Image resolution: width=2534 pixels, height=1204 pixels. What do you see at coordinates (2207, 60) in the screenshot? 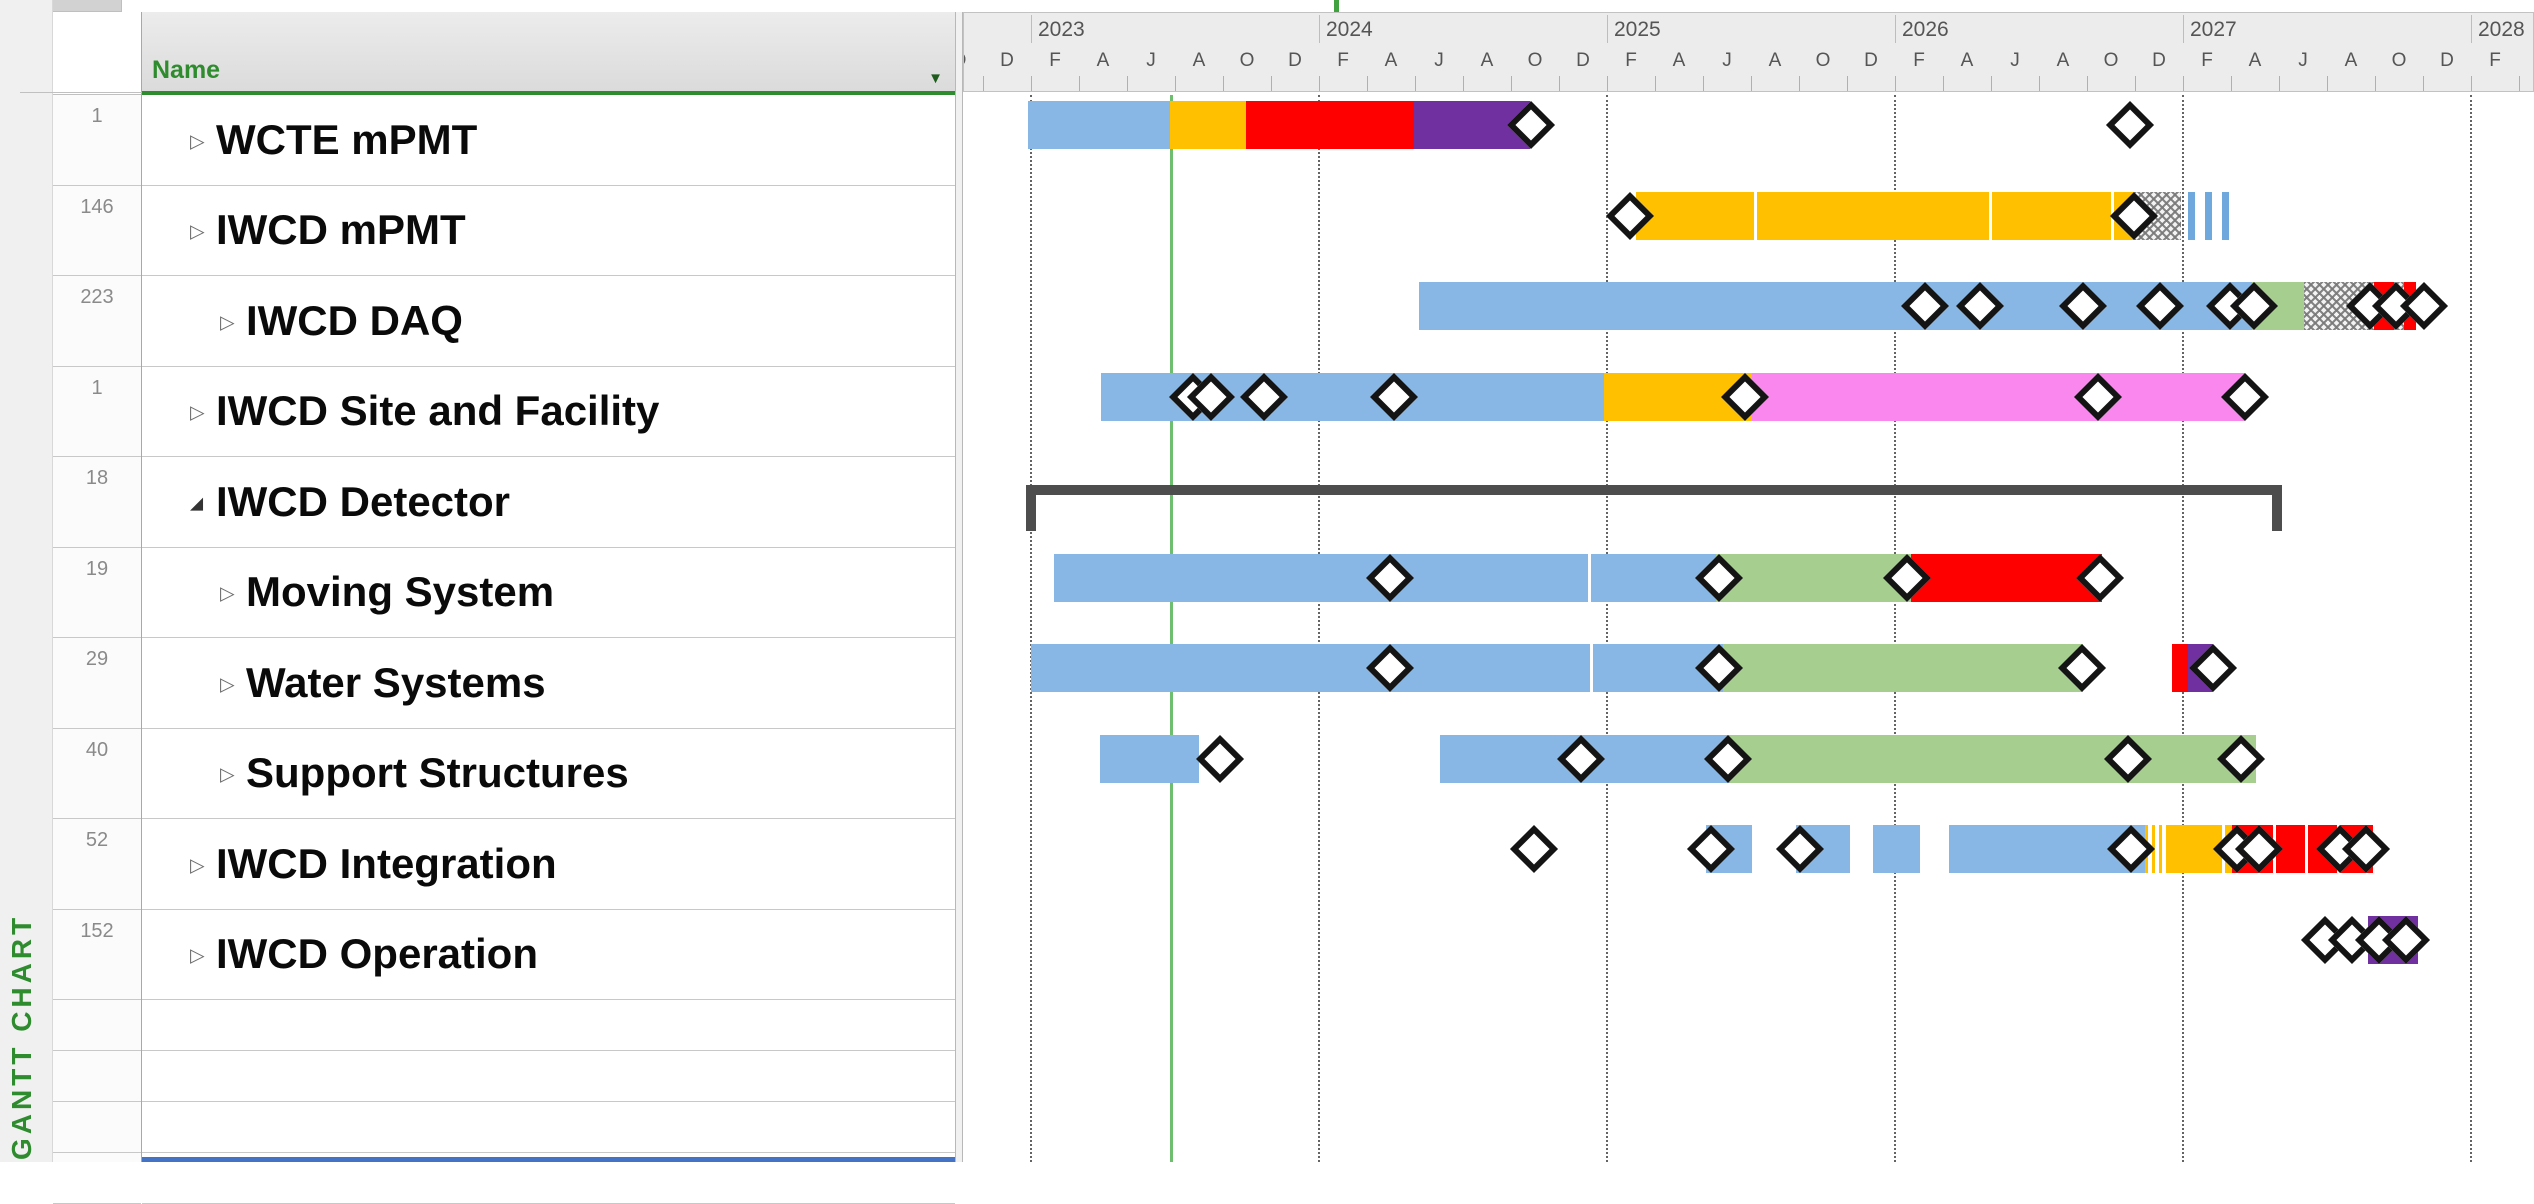
I see `month-label: F` at bounding box center [2207, 60].